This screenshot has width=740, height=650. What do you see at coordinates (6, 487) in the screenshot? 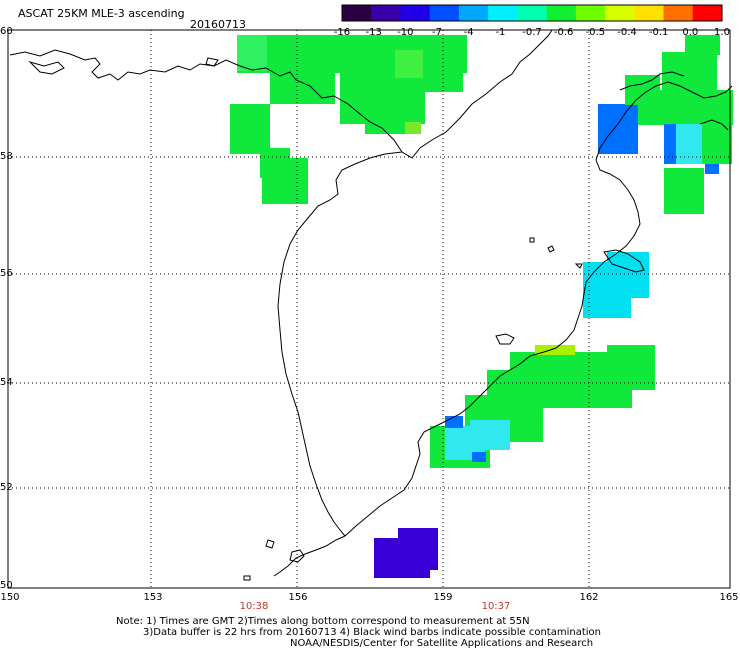
I see `lat-label: 52` at bounding box center [6, 487].